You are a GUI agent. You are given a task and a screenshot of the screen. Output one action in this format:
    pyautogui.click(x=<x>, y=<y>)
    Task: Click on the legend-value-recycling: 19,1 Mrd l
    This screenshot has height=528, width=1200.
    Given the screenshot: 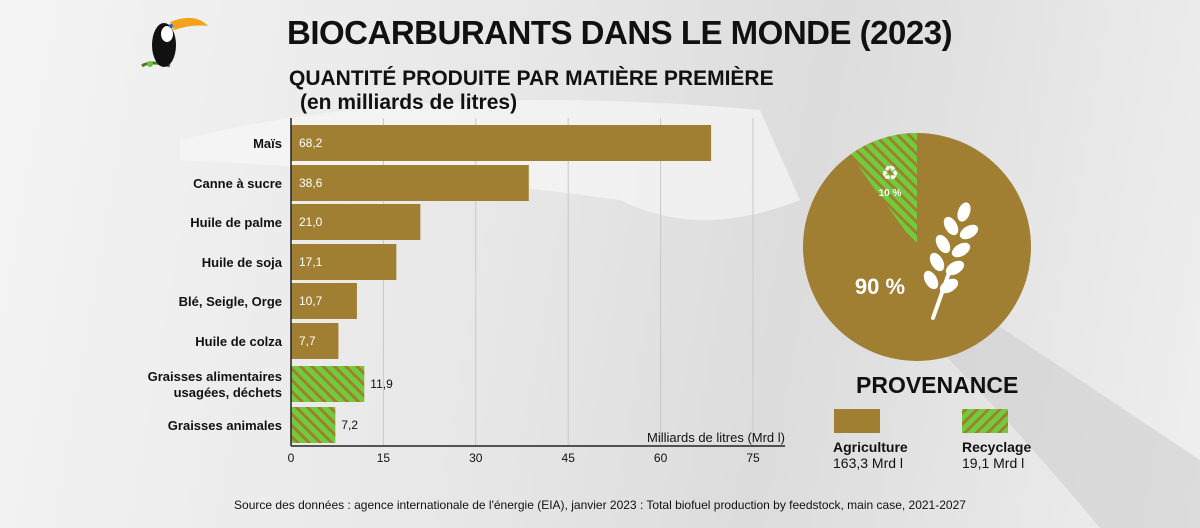 What is the action you would take?
    pyautogui.click(x=993, y=463)
    